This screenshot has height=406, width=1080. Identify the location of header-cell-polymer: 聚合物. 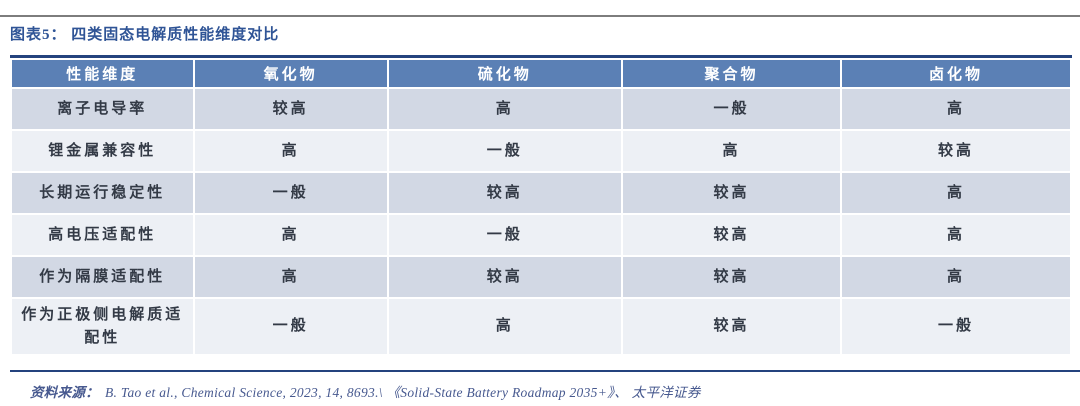
(731, 73).